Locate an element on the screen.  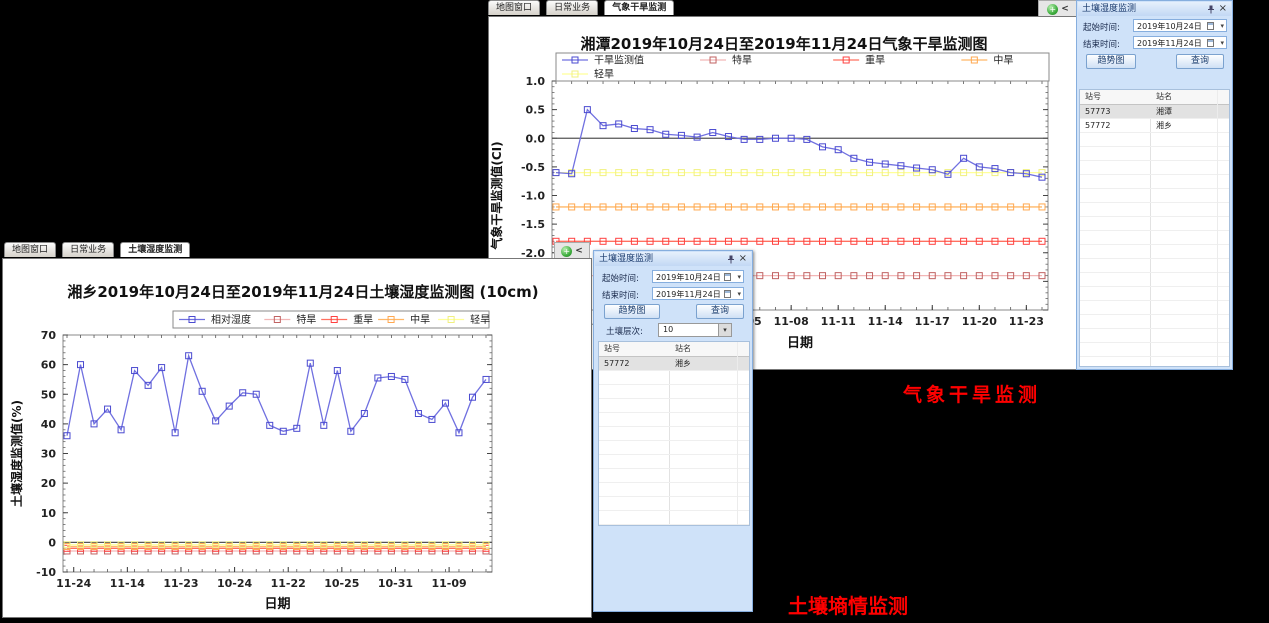
x-tick-label: 11-17 is located at coordinates (932, 321).